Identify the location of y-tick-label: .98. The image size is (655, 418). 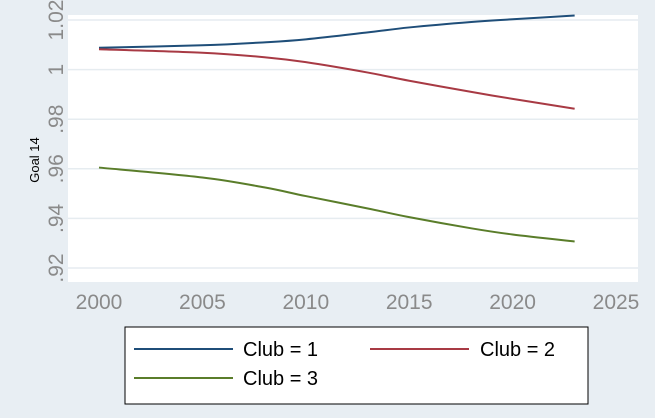
(56, 119).